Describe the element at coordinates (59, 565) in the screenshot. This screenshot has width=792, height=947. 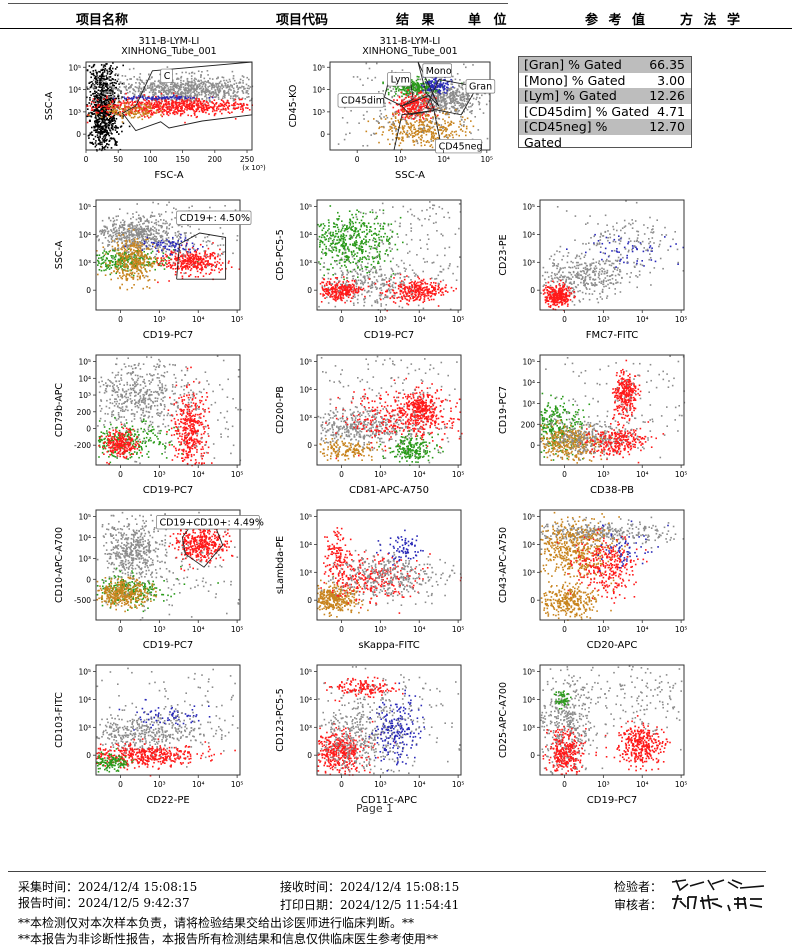
I see `y-axis-label: CD10-APC-A700` at that location.